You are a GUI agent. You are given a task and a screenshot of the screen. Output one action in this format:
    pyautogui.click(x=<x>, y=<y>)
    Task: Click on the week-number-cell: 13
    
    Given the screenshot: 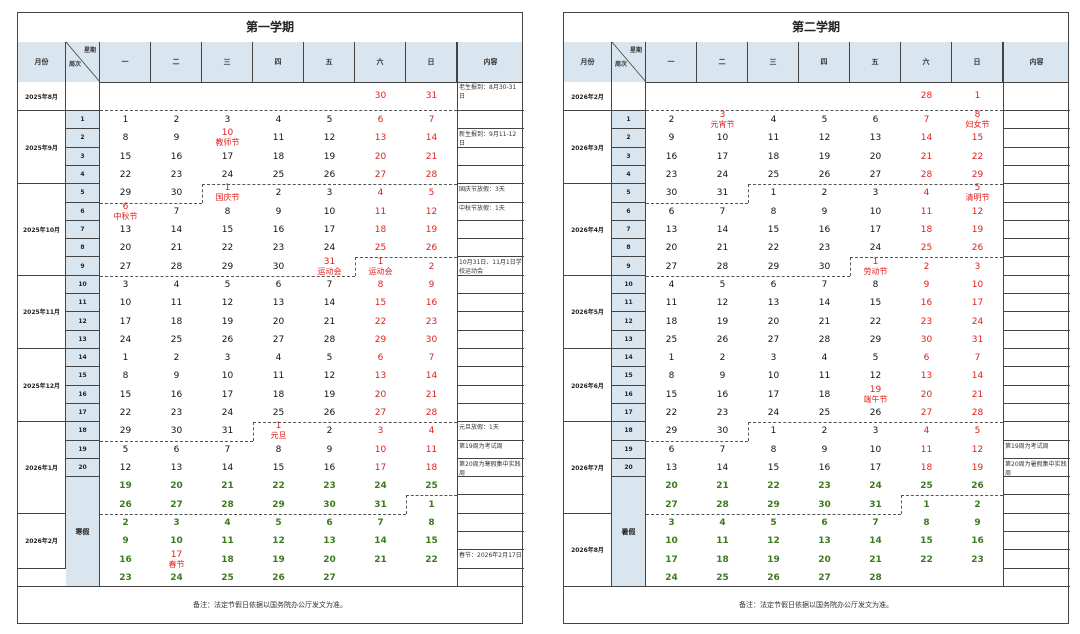 What is the action you would take?
    pyautogui.click(x=83, y=339)
    